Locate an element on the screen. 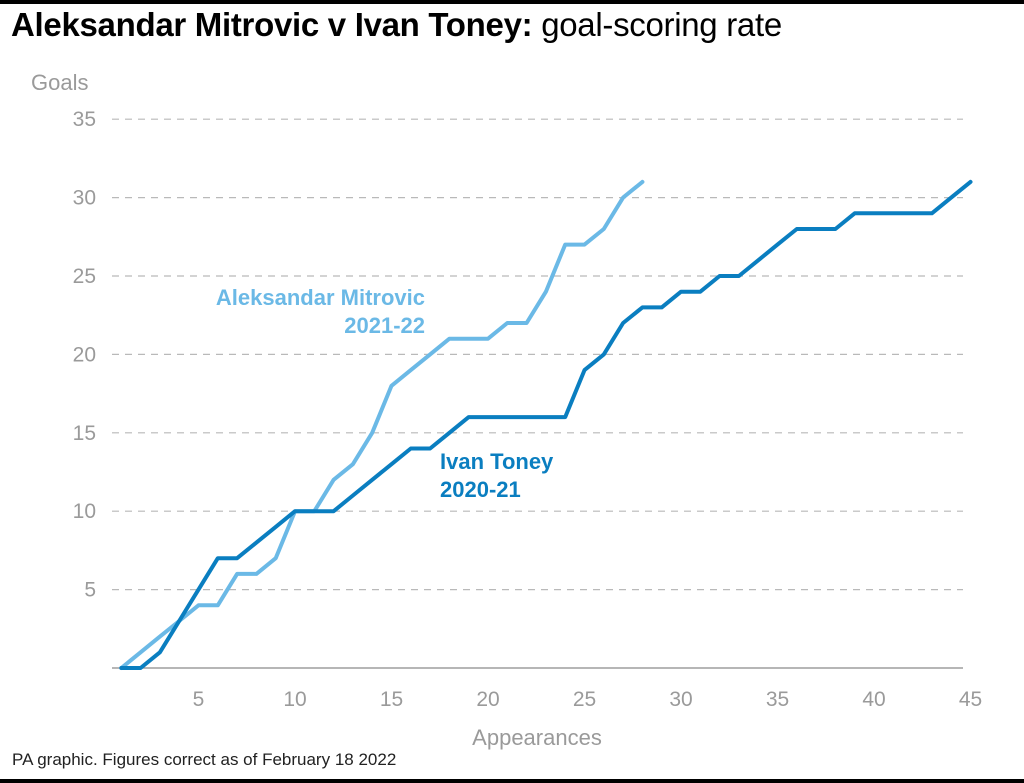 The width and height of the screenshot is (1024, 783). y-axis-title: Goals is located at coordinates (59, 82).